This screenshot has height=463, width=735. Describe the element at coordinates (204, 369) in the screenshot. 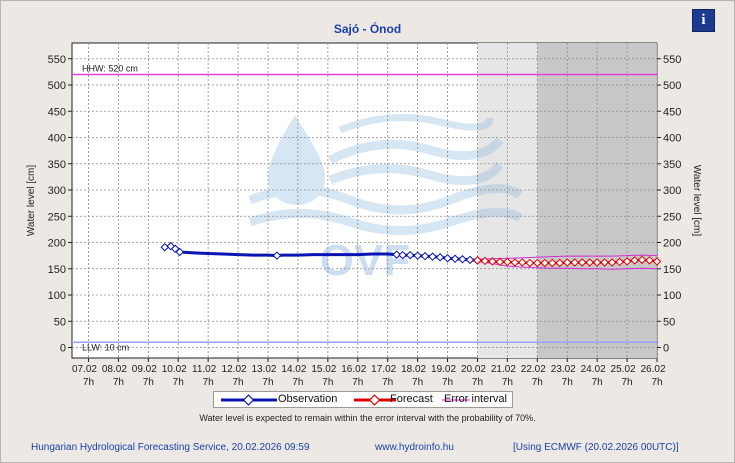

I see `x-tick-date-label: 11.02` at that location.